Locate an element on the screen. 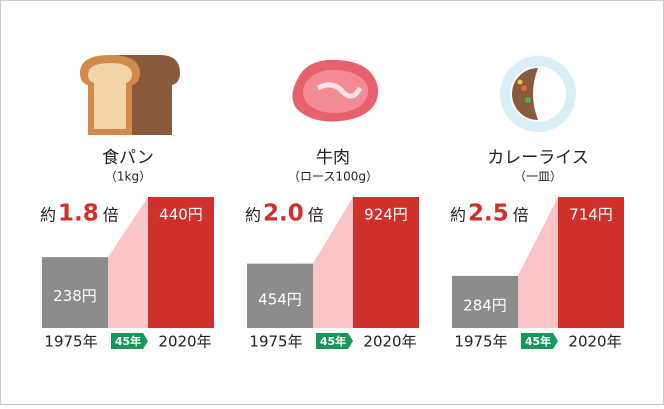 Image resolution: width=664 pixels, height=409 pixels. curry-icon is located at coordinates (538, 94).